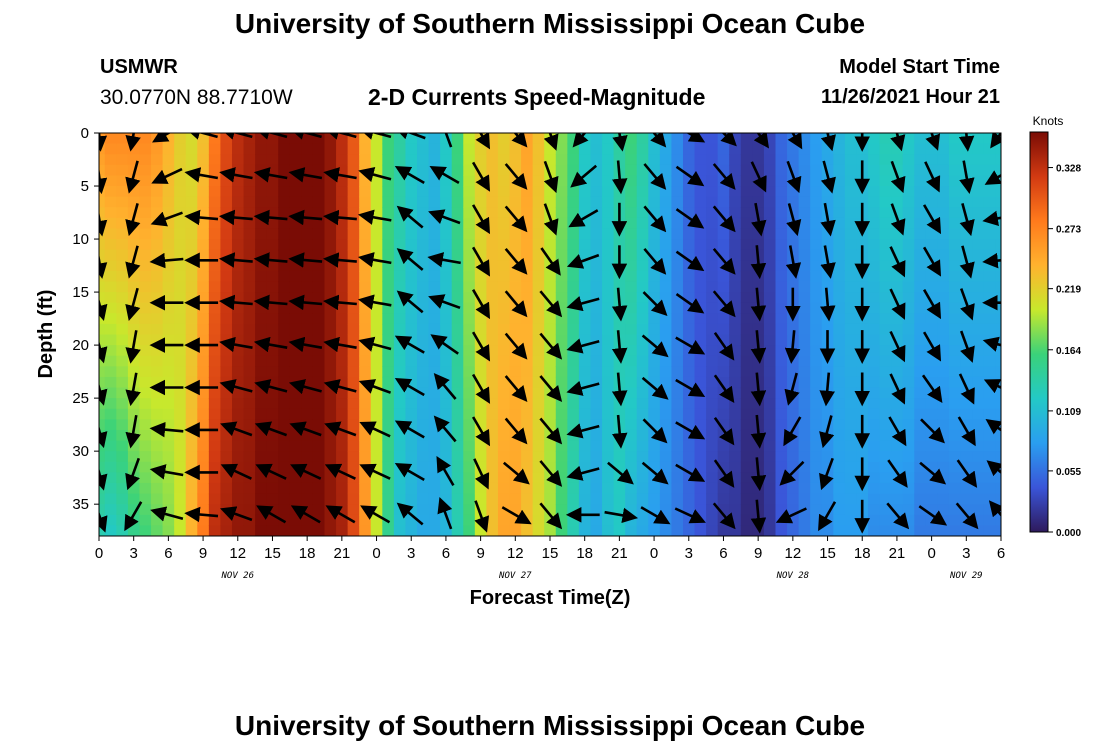 The image size is (1100, 750). What do you see at coordinates (1068, 472) in the screenshot?
I see `colorbar-tick-label: 0.055` at bounding box center [1068, 472].